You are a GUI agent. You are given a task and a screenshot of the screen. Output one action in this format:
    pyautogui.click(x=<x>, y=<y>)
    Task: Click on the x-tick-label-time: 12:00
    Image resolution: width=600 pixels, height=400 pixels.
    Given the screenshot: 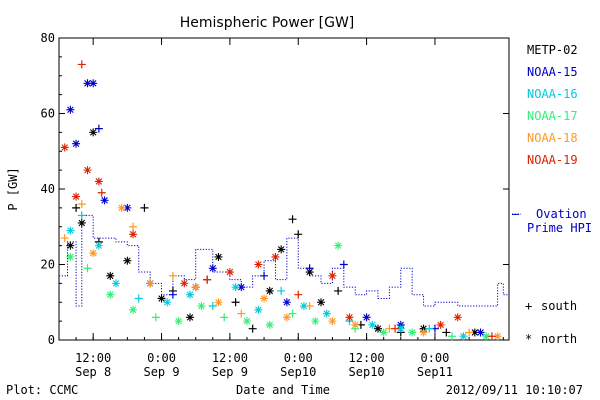 What is the action you would take?
    pyautogui.click(x=367, y=358)
    